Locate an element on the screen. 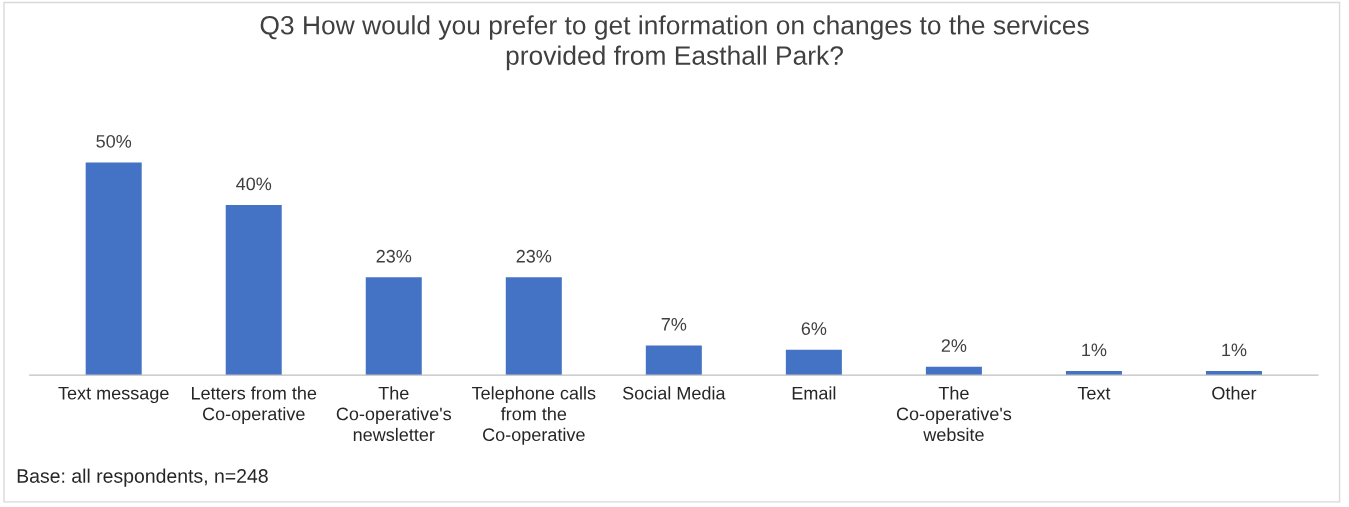 The image size is (1349, 507). x-tick-label: Other is located at coordinates (1234, 393).